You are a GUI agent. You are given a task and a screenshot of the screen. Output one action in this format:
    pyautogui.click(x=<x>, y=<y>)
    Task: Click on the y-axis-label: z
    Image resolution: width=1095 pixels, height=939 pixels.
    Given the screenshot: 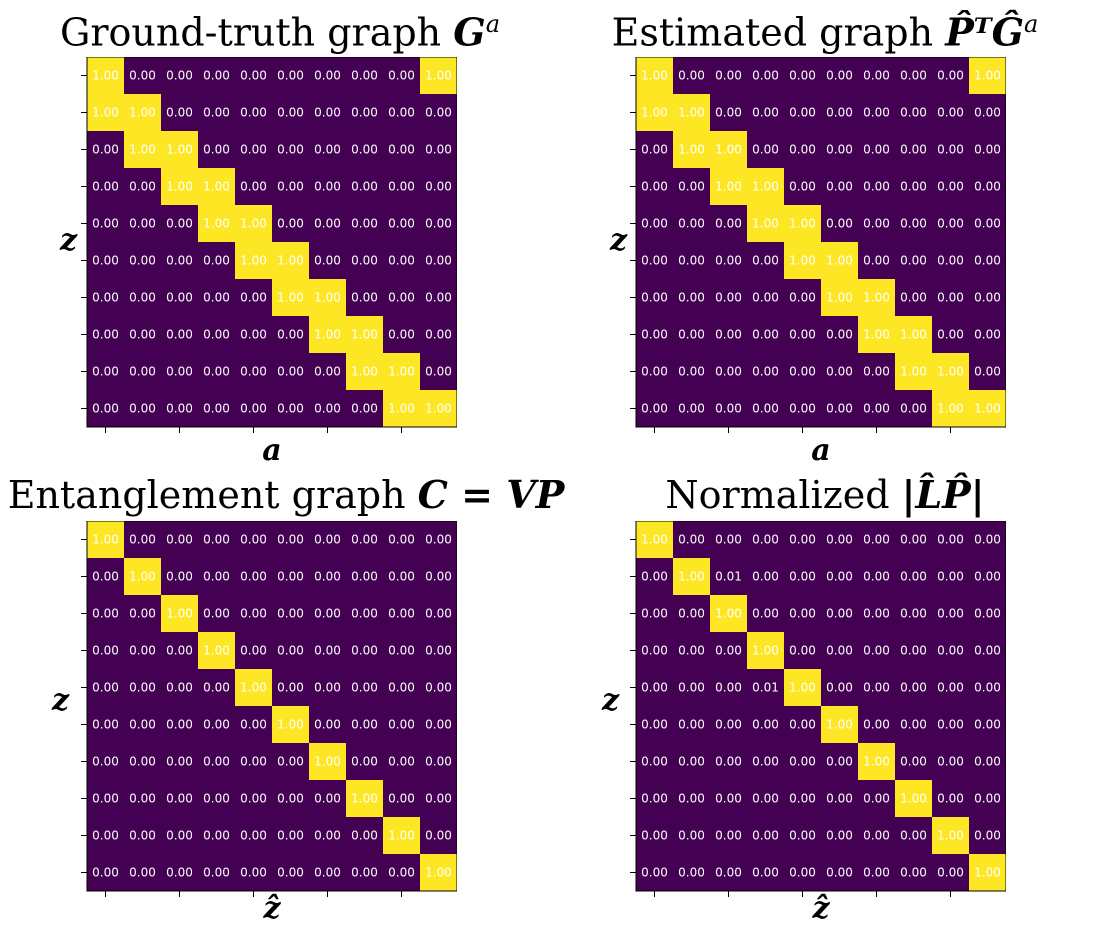 What is the action you would take?
    pyautogui.click(x=69, y=240)
    